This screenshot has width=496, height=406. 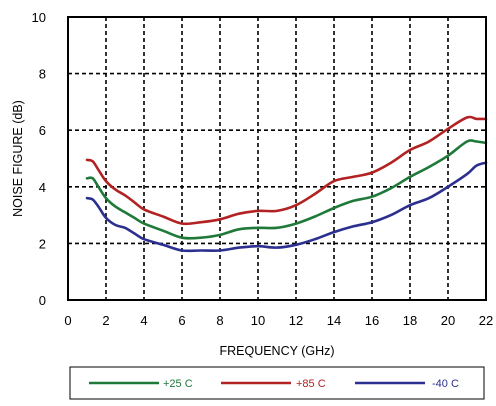 I want to click on y-tick-label: 0, so click(x=42, y=300).